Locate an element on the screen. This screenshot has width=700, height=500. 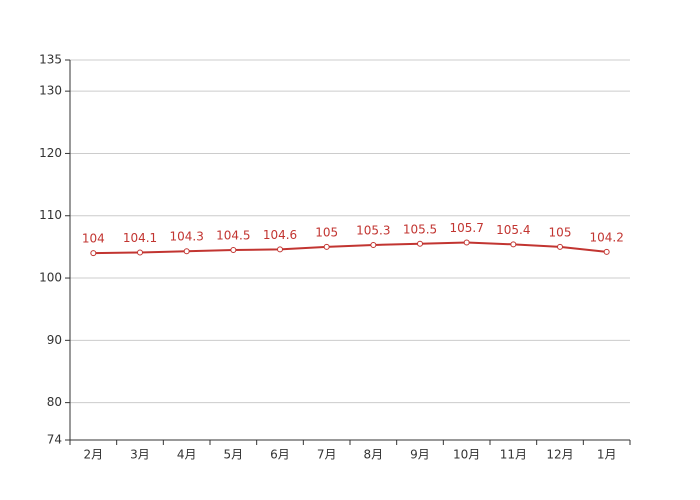
x-tick-label: 12月 is located at coordinates (559, 455).